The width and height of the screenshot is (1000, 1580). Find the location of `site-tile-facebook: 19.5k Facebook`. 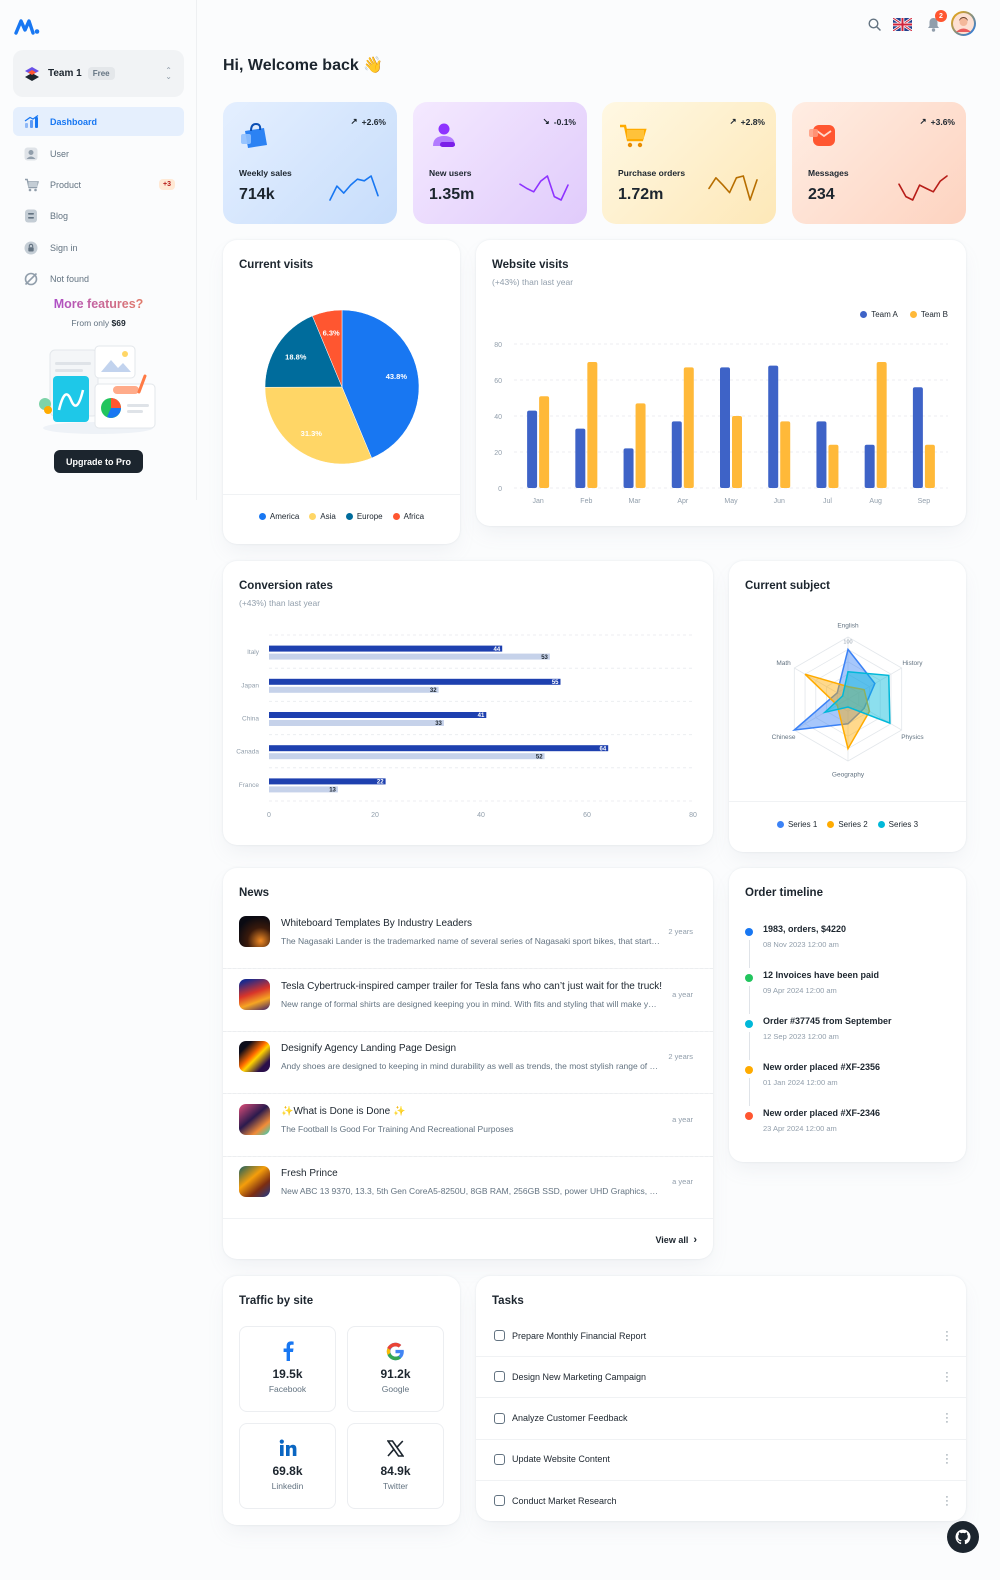

site-tile-facebook: 19.5k Facebook is located at coordinates (287, 1369).